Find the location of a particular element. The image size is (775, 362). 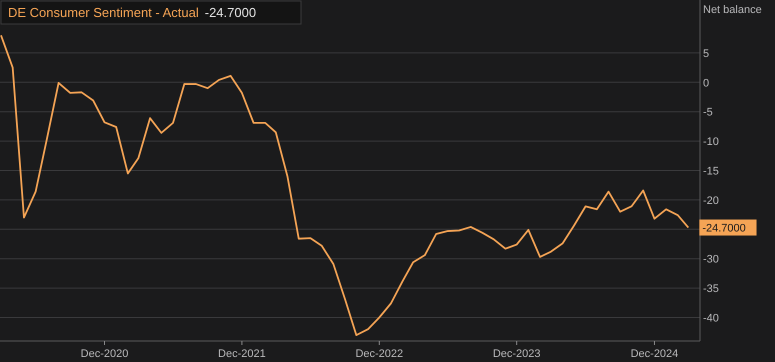

y-tick-label: 5 is located at coordinates (706, 54).